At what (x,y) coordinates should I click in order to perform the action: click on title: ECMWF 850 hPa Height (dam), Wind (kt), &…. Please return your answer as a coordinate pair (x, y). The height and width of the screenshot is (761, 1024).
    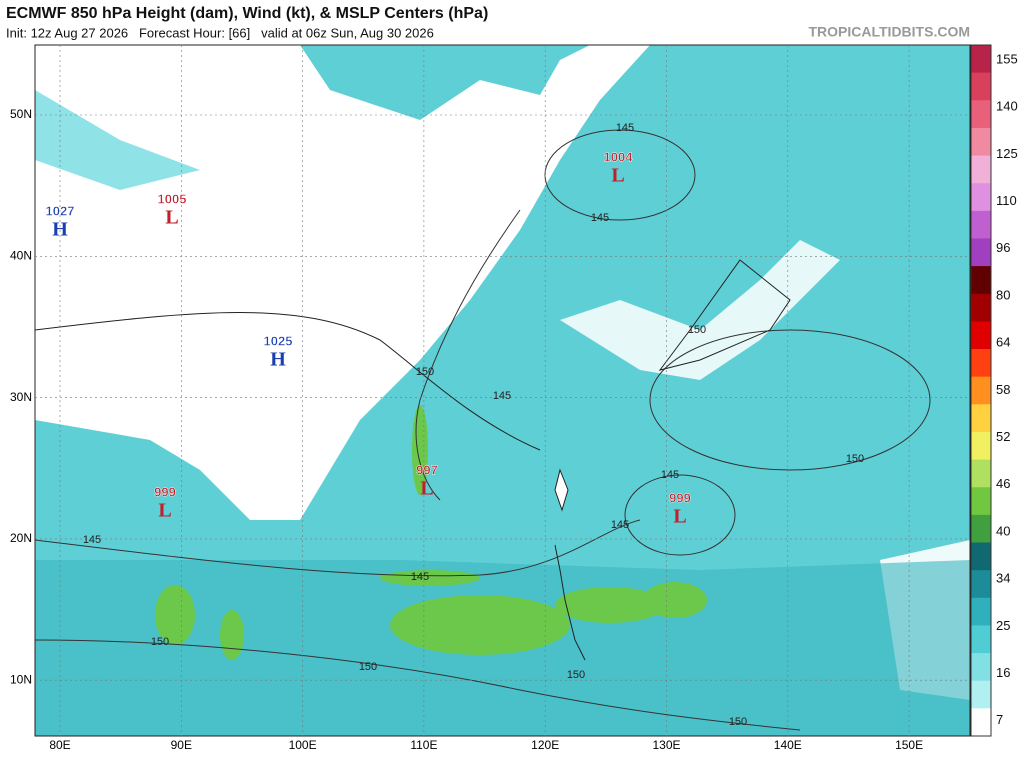
    Looking at the image, I should click on (247, 13).